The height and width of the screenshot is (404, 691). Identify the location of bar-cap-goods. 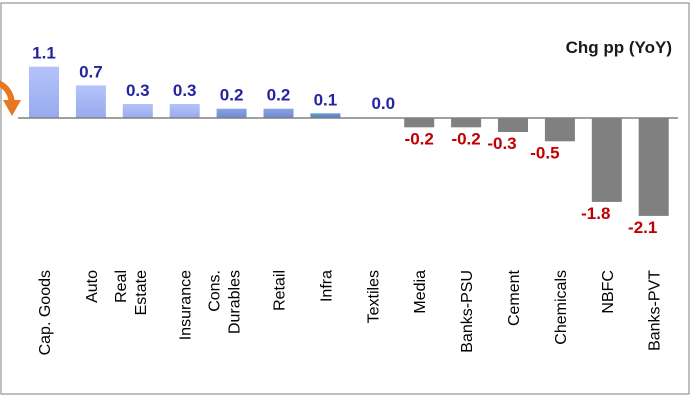
(44, 92).